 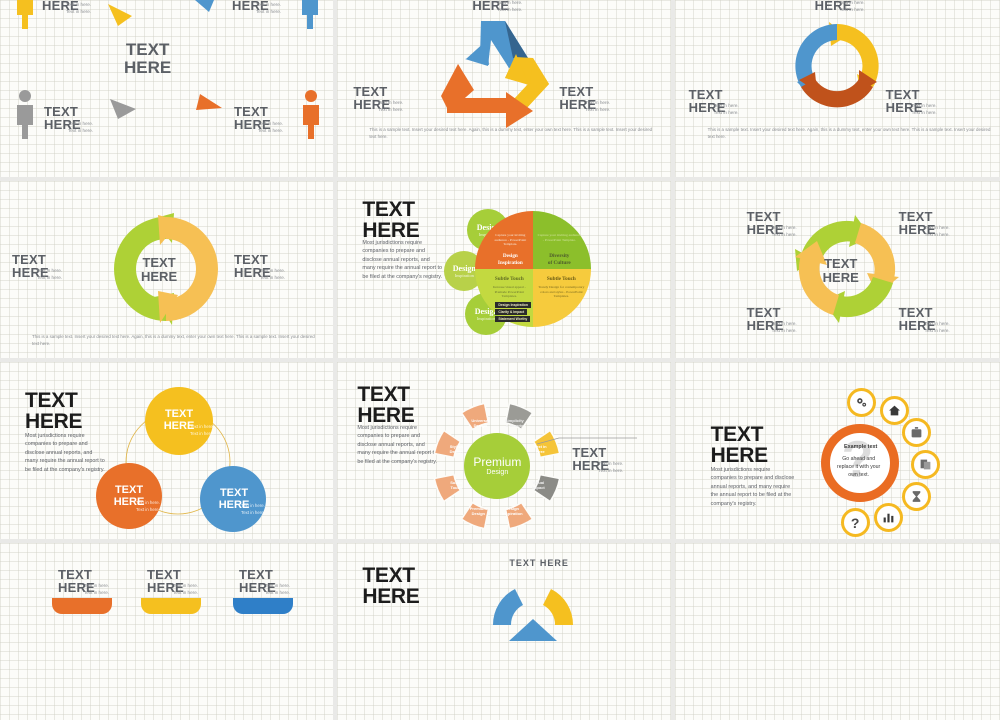 What do you see at coordinates (269, 11) in the screenshot?
I see `sub-text-2b: Text in here.` at bounding box center [269, 11].